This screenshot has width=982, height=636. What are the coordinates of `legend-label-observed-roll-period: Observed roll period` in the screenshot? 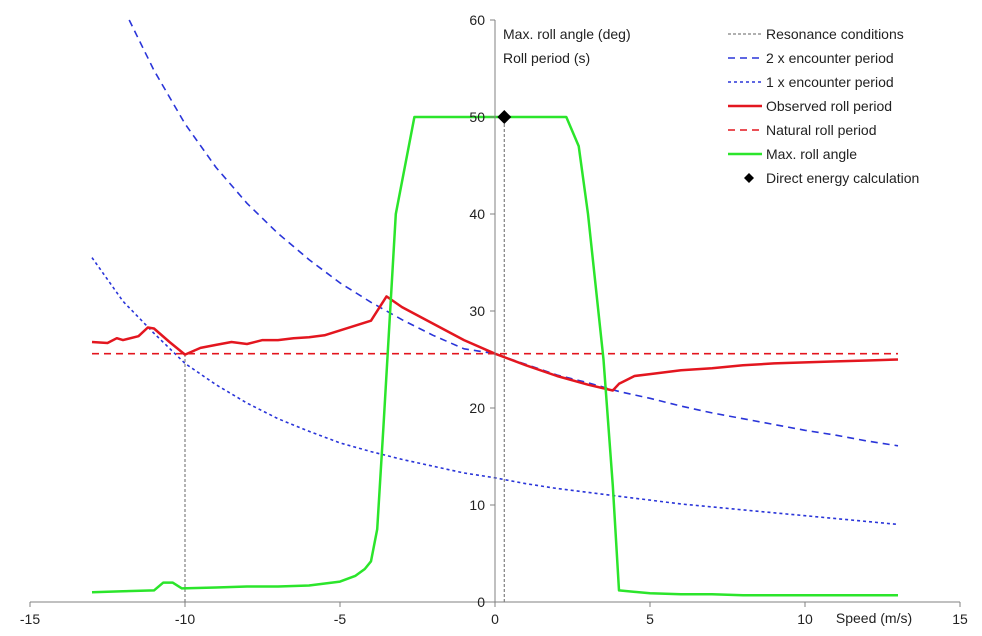 It's located at (829, 106).